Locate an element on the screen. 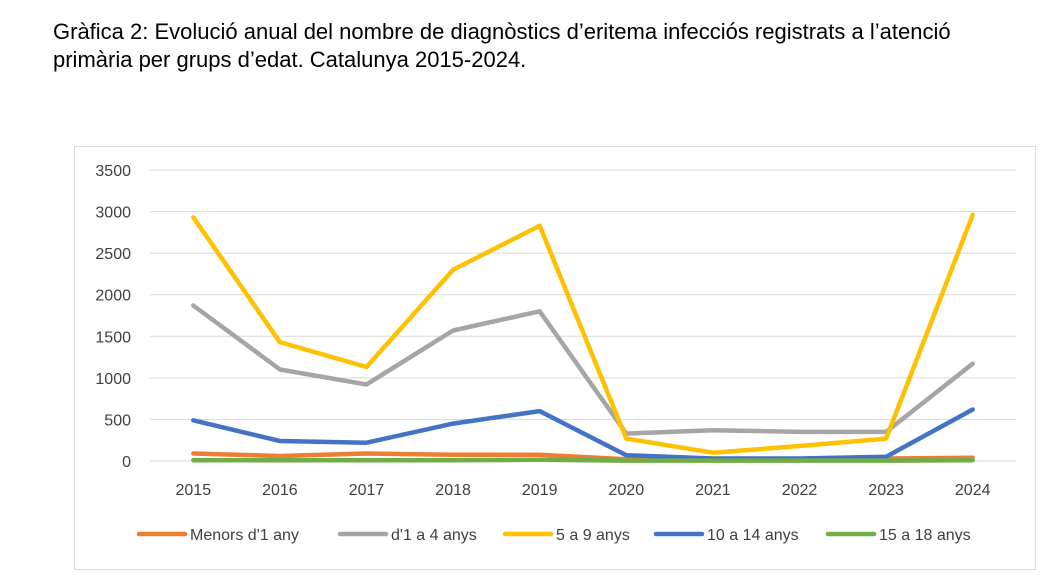 The width and height of the screenshot is (1063, 582). y-tick-label: 2000 is located at coordinates (113, 296).